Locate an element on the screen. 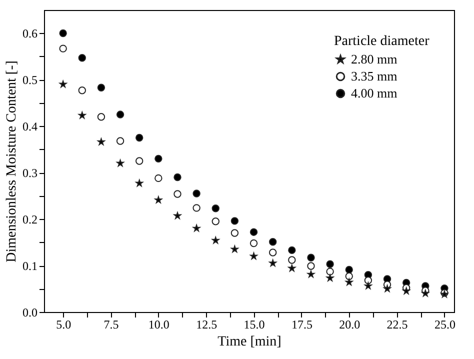 The width and height of the screenshot is (474, 359). y-tick-label: 0.4 is located at coordinates (30, 127).